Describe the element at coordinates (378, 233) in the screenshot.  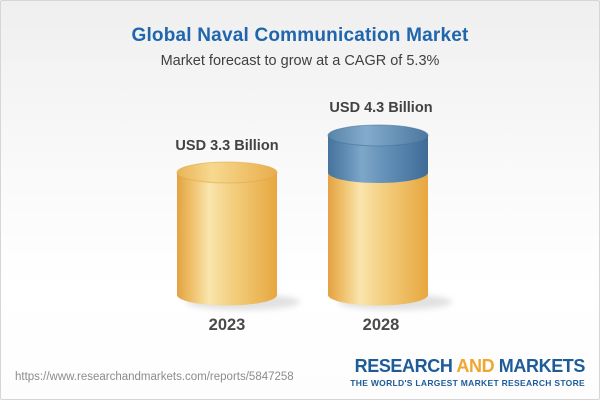
I see `bar-2028-gold-segment` at that location.